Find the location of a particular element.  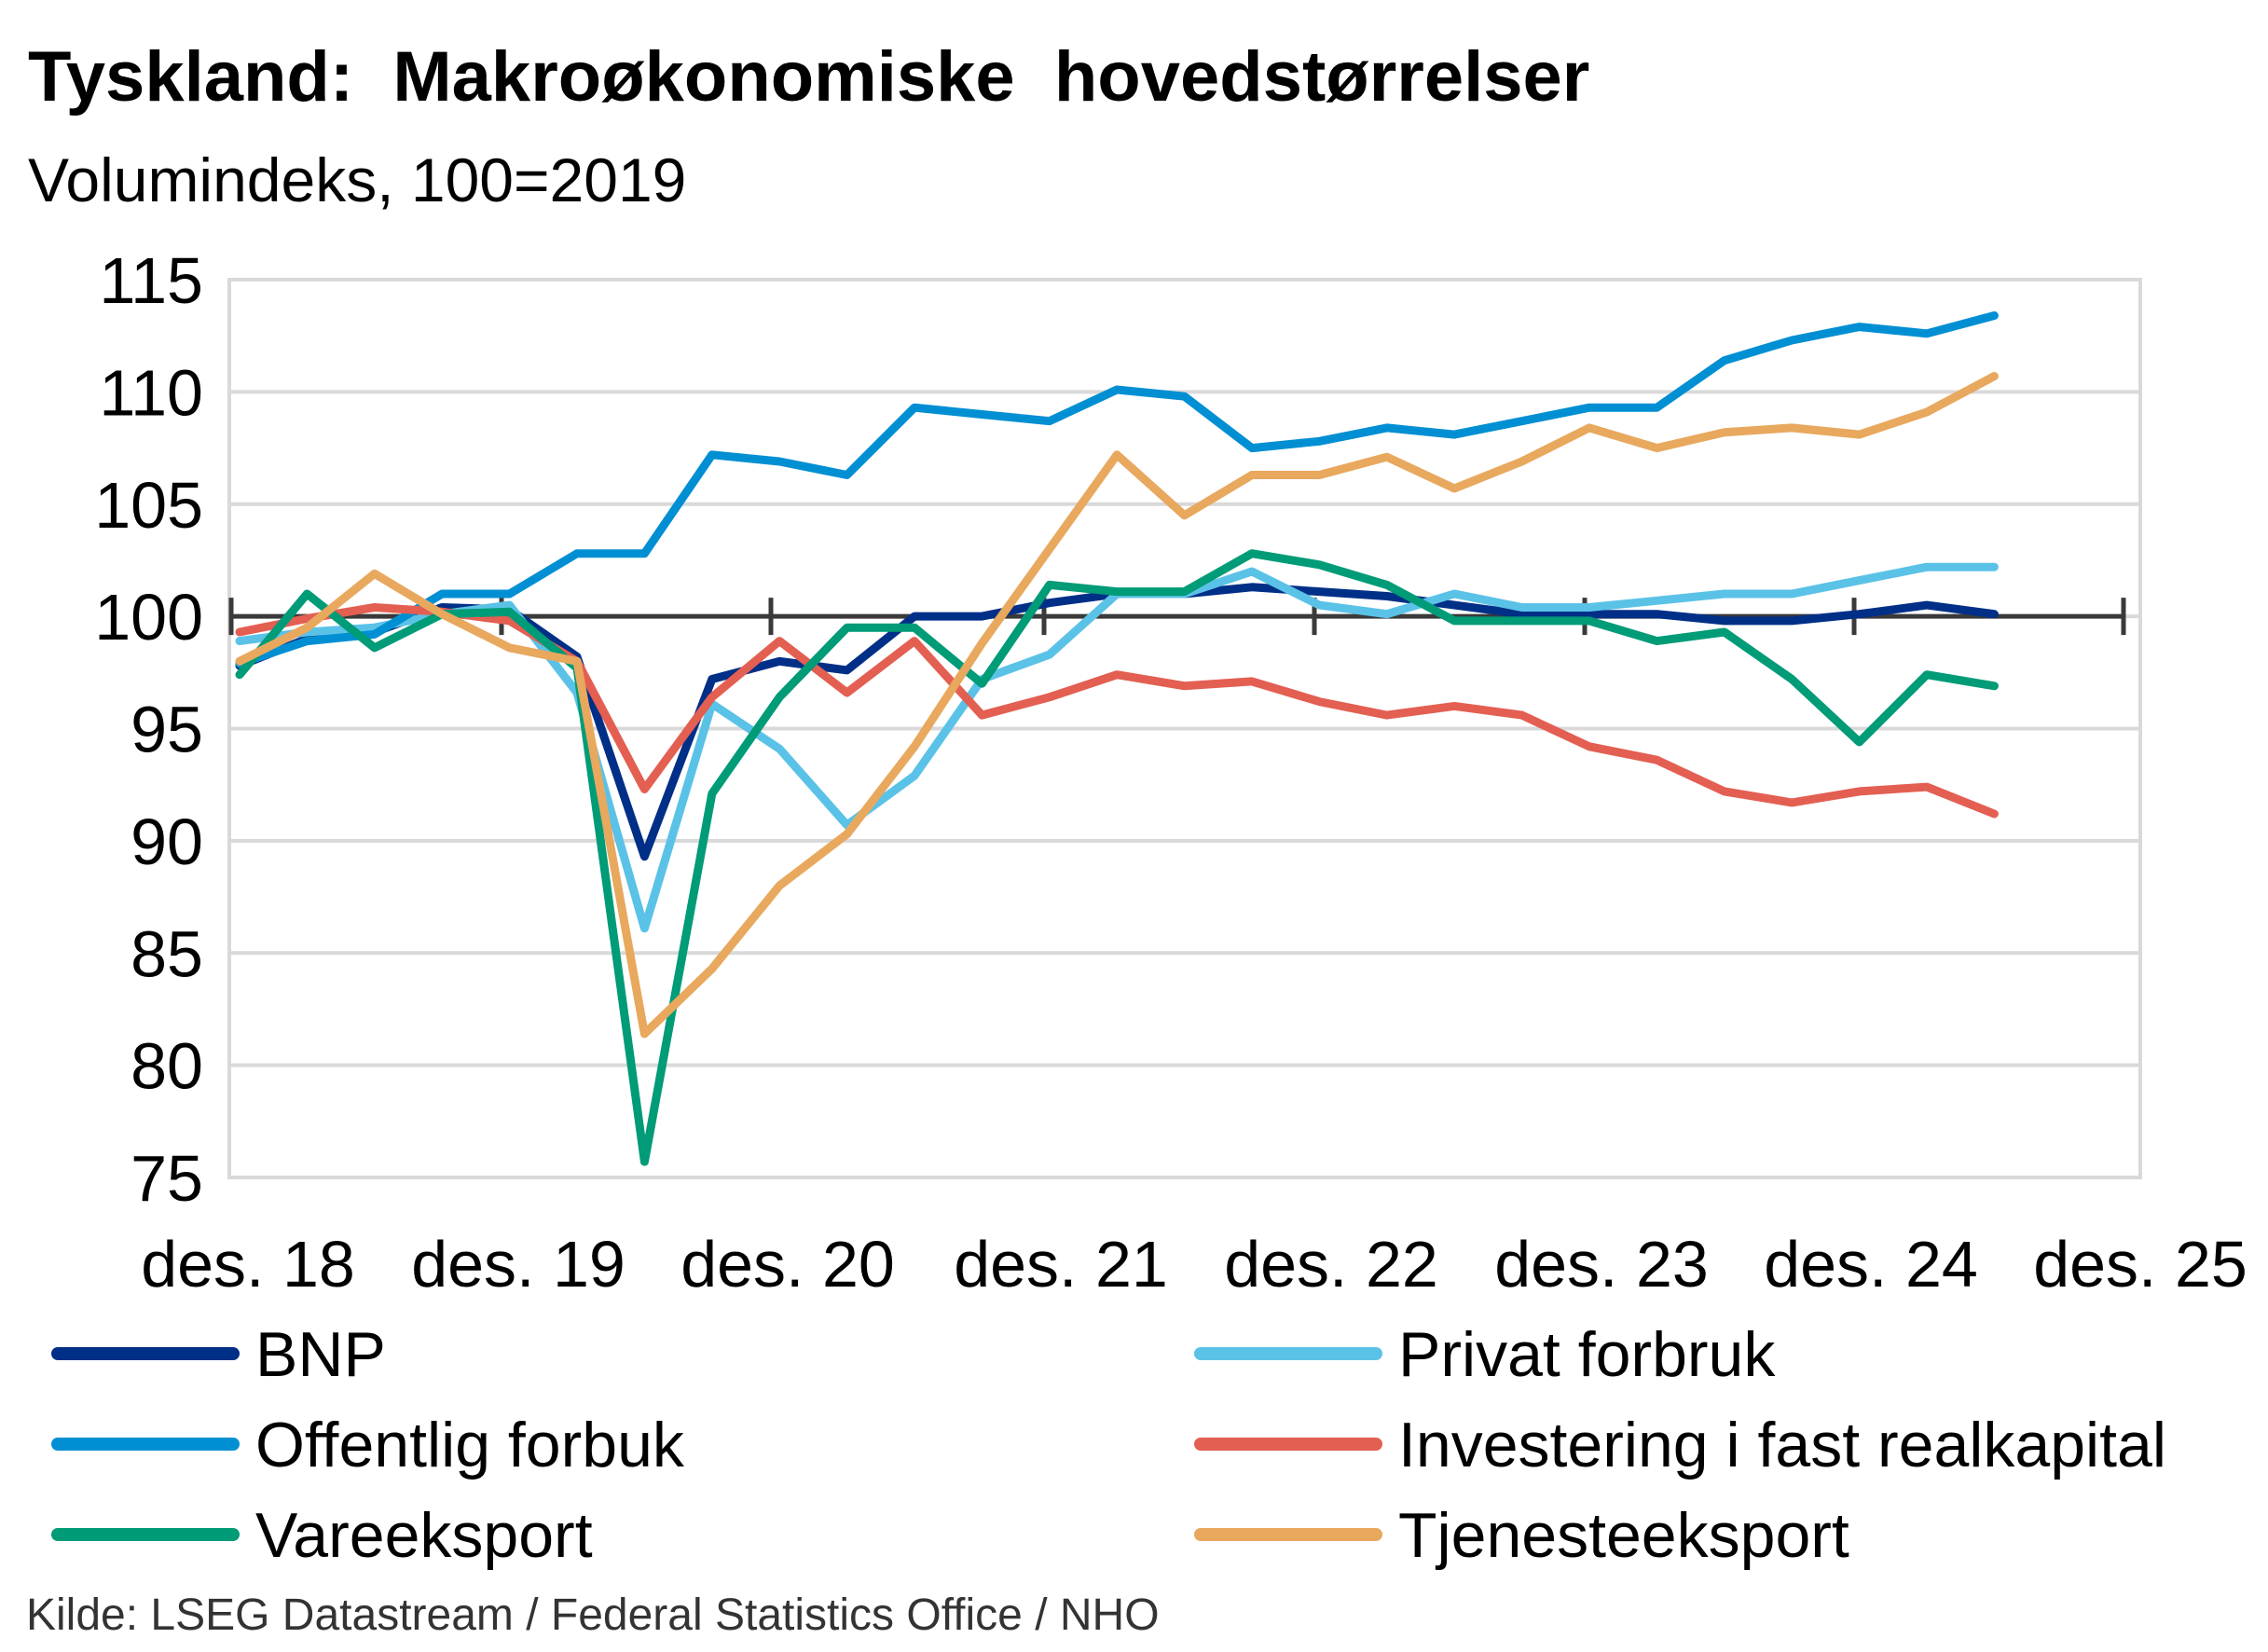

legend-label: Privat forbruk is located at coordinates (1587, 1355).